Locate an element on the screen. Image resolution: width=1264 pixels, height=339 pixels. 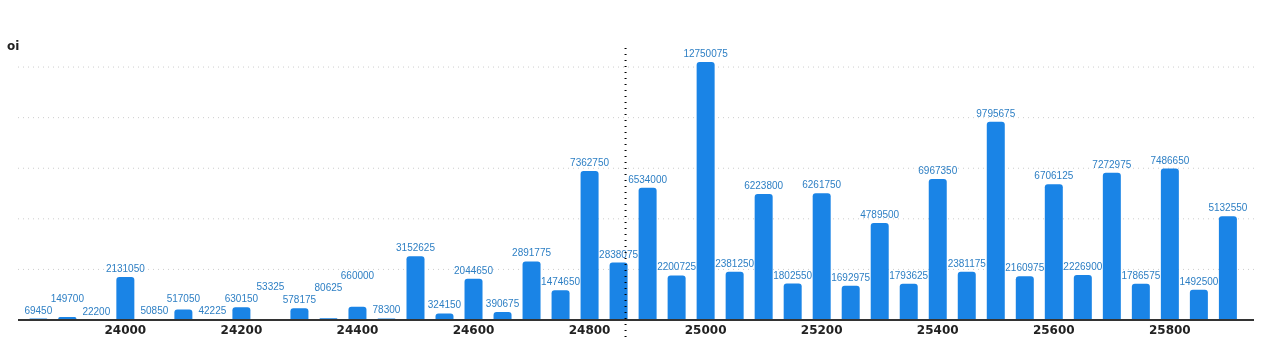
data-label: 578175 is located at coordinates (299, 300).